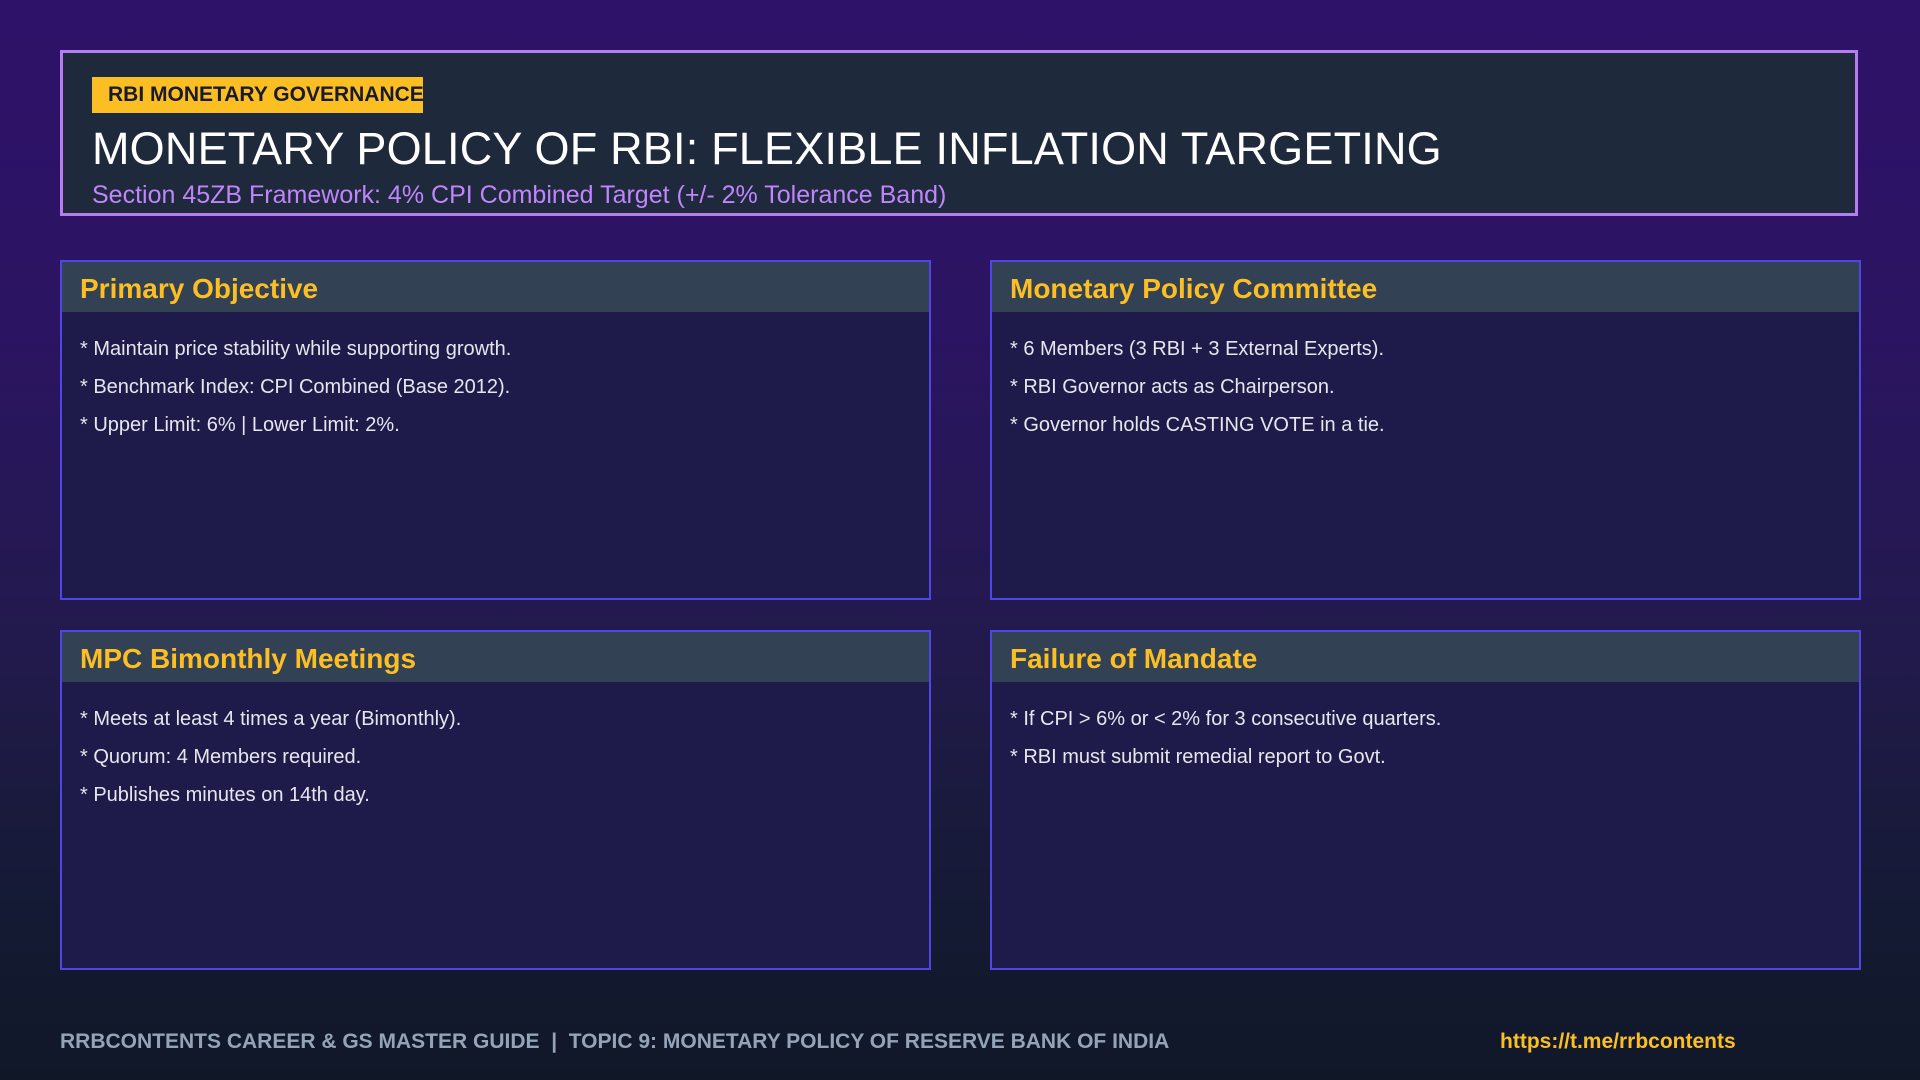  I want to click on category-badge-label: RBI MONETARY GOVERNANCE, so click(266, 94).